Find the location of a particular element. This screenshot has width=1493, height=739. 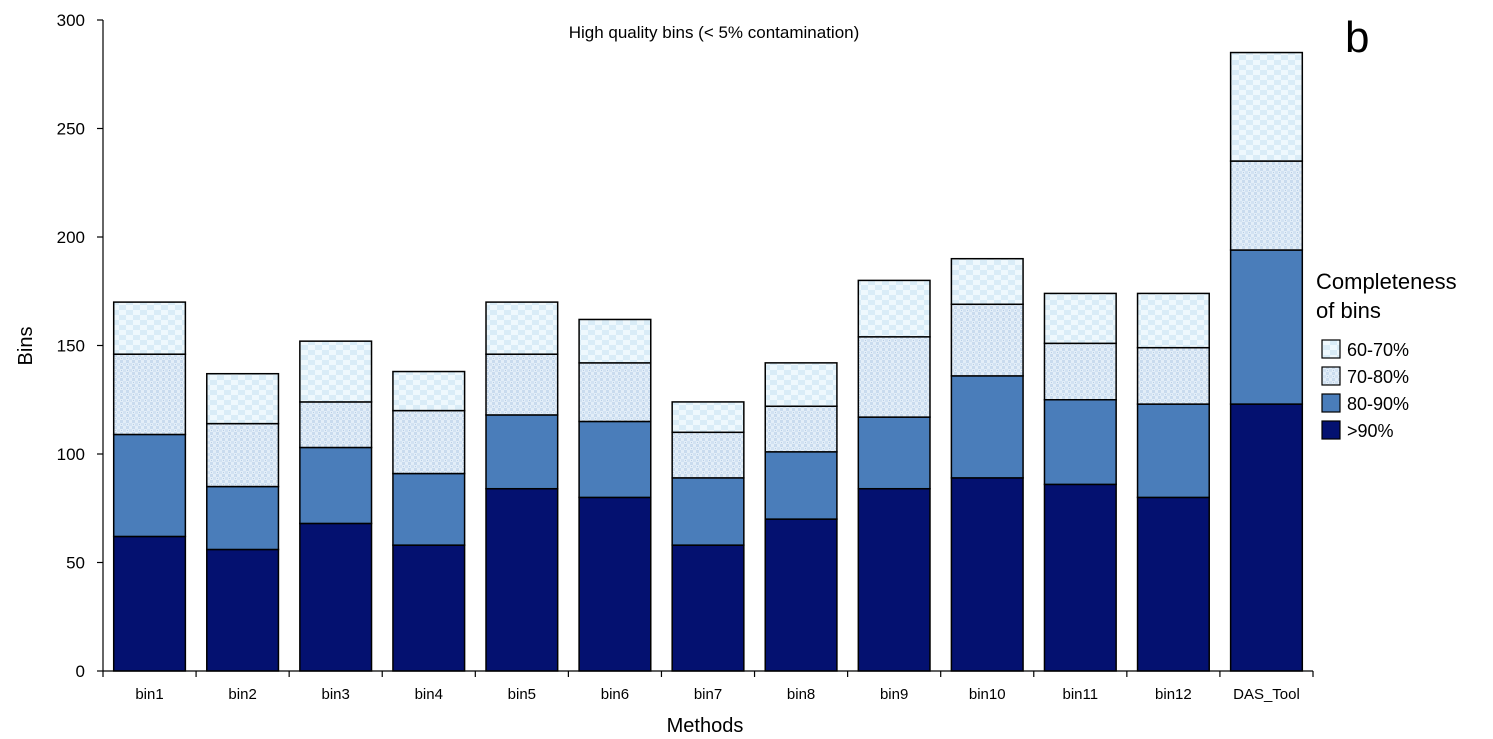

x-tick-label: bin10 is located at coordinates (987, 694).